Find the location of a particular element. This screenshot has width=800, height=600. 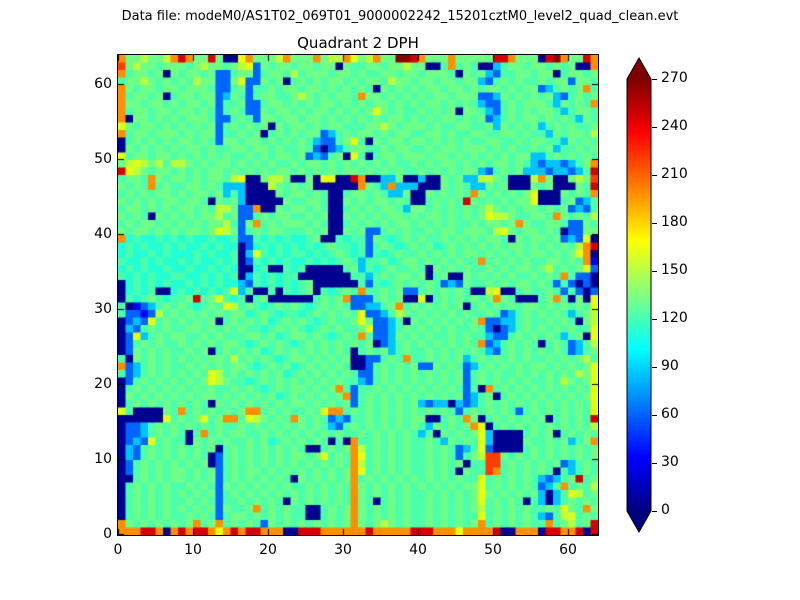

y-tick-label: 10 is located at coordinates (103, 459).